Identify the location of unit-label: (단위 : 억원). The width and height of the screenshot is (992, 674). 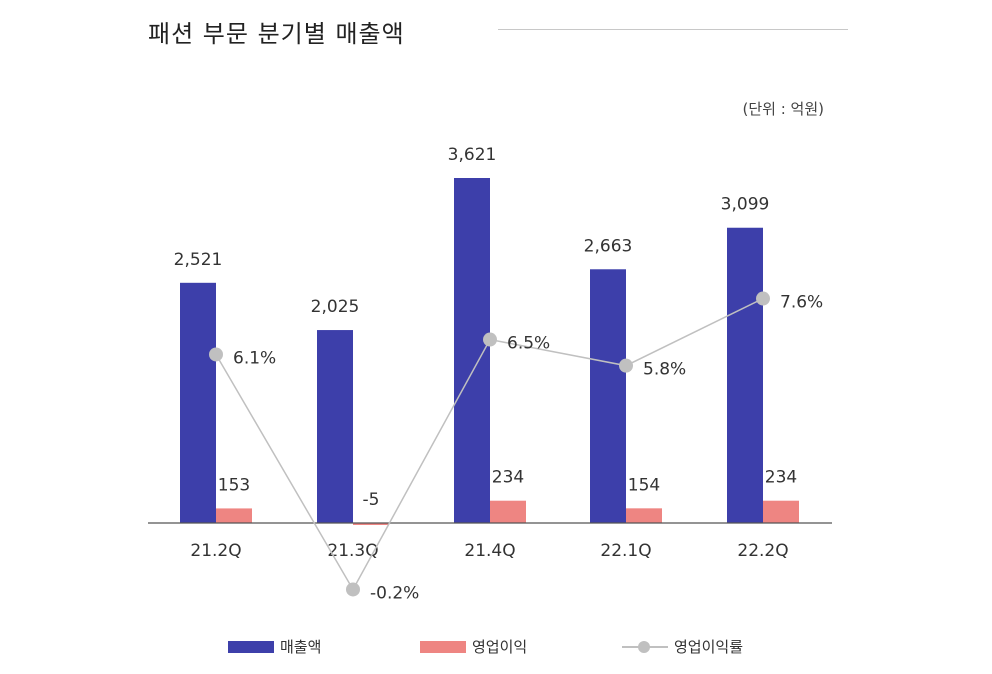
(783, 109).